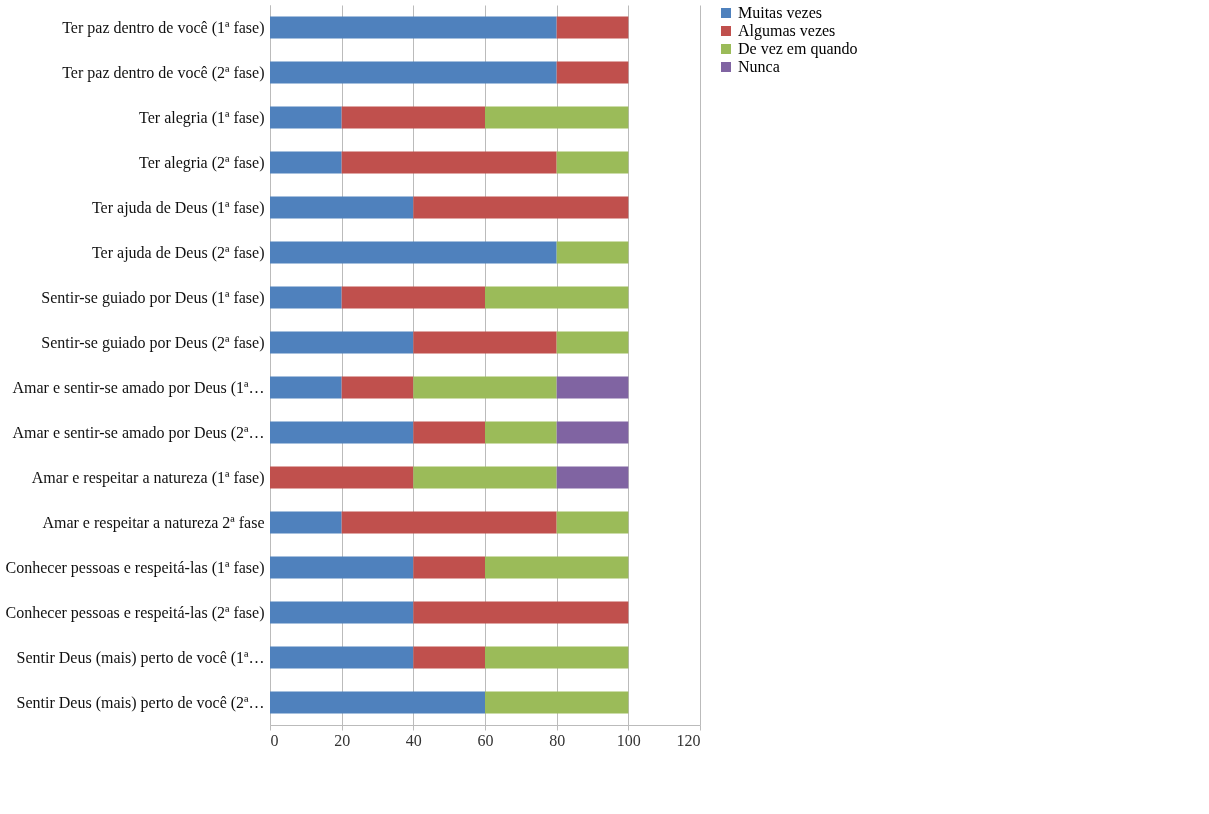 The image size is (1209, 814). I want to click on x-tick-label: 20, so click(342, 740).